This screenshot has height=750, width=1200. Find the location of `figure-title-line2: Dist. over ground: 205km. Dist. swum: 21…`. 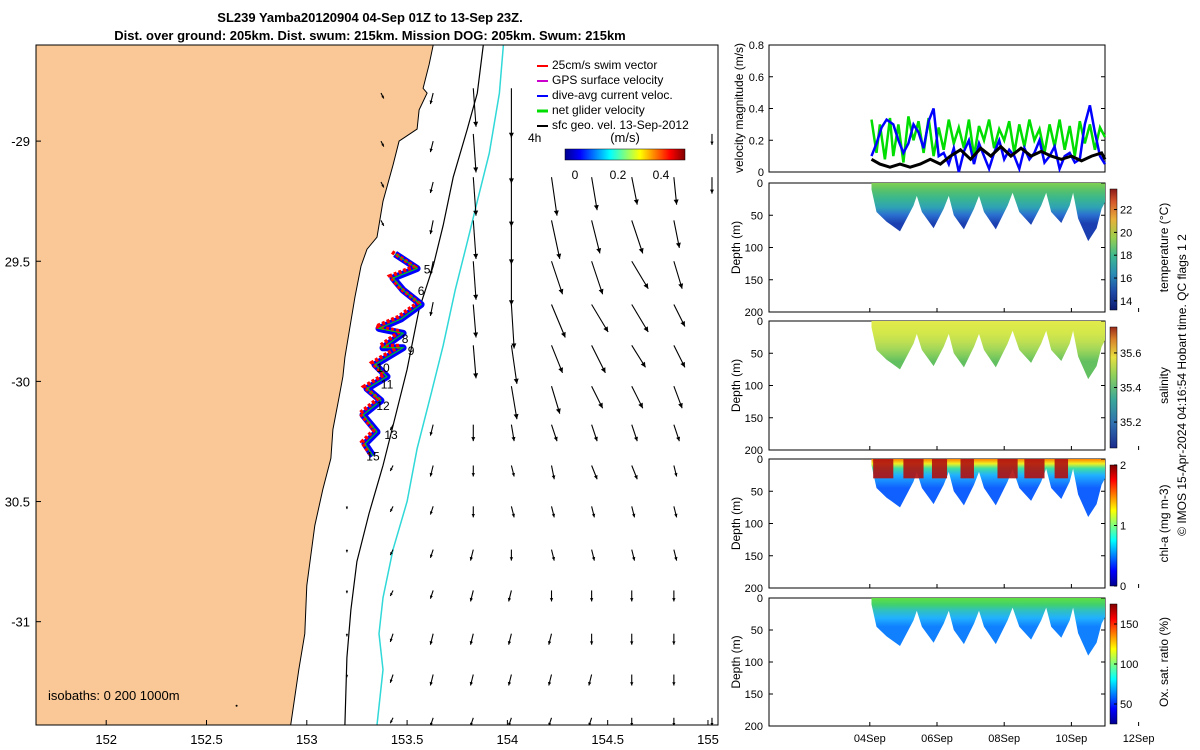

figure-title-line2: Dist. over ground: 205km. Dist. swum: 21… is located at coordinates (370, 35).